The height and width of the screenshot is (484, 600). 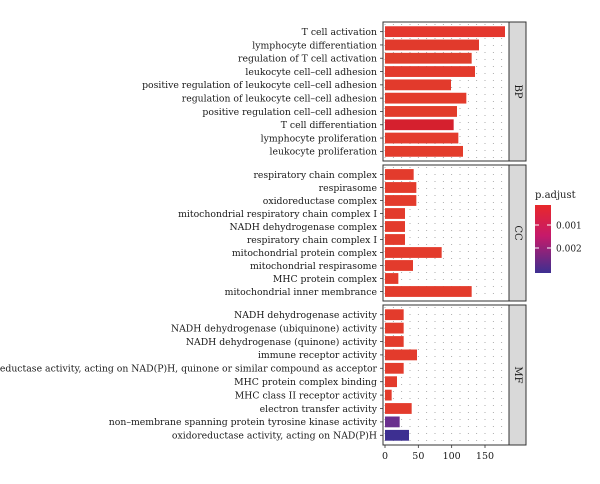 What do you see at coordinates (314, 45) in the screenshot?
I see `category-label: lymphocyte differentiation` at bounding box center [314, 45].